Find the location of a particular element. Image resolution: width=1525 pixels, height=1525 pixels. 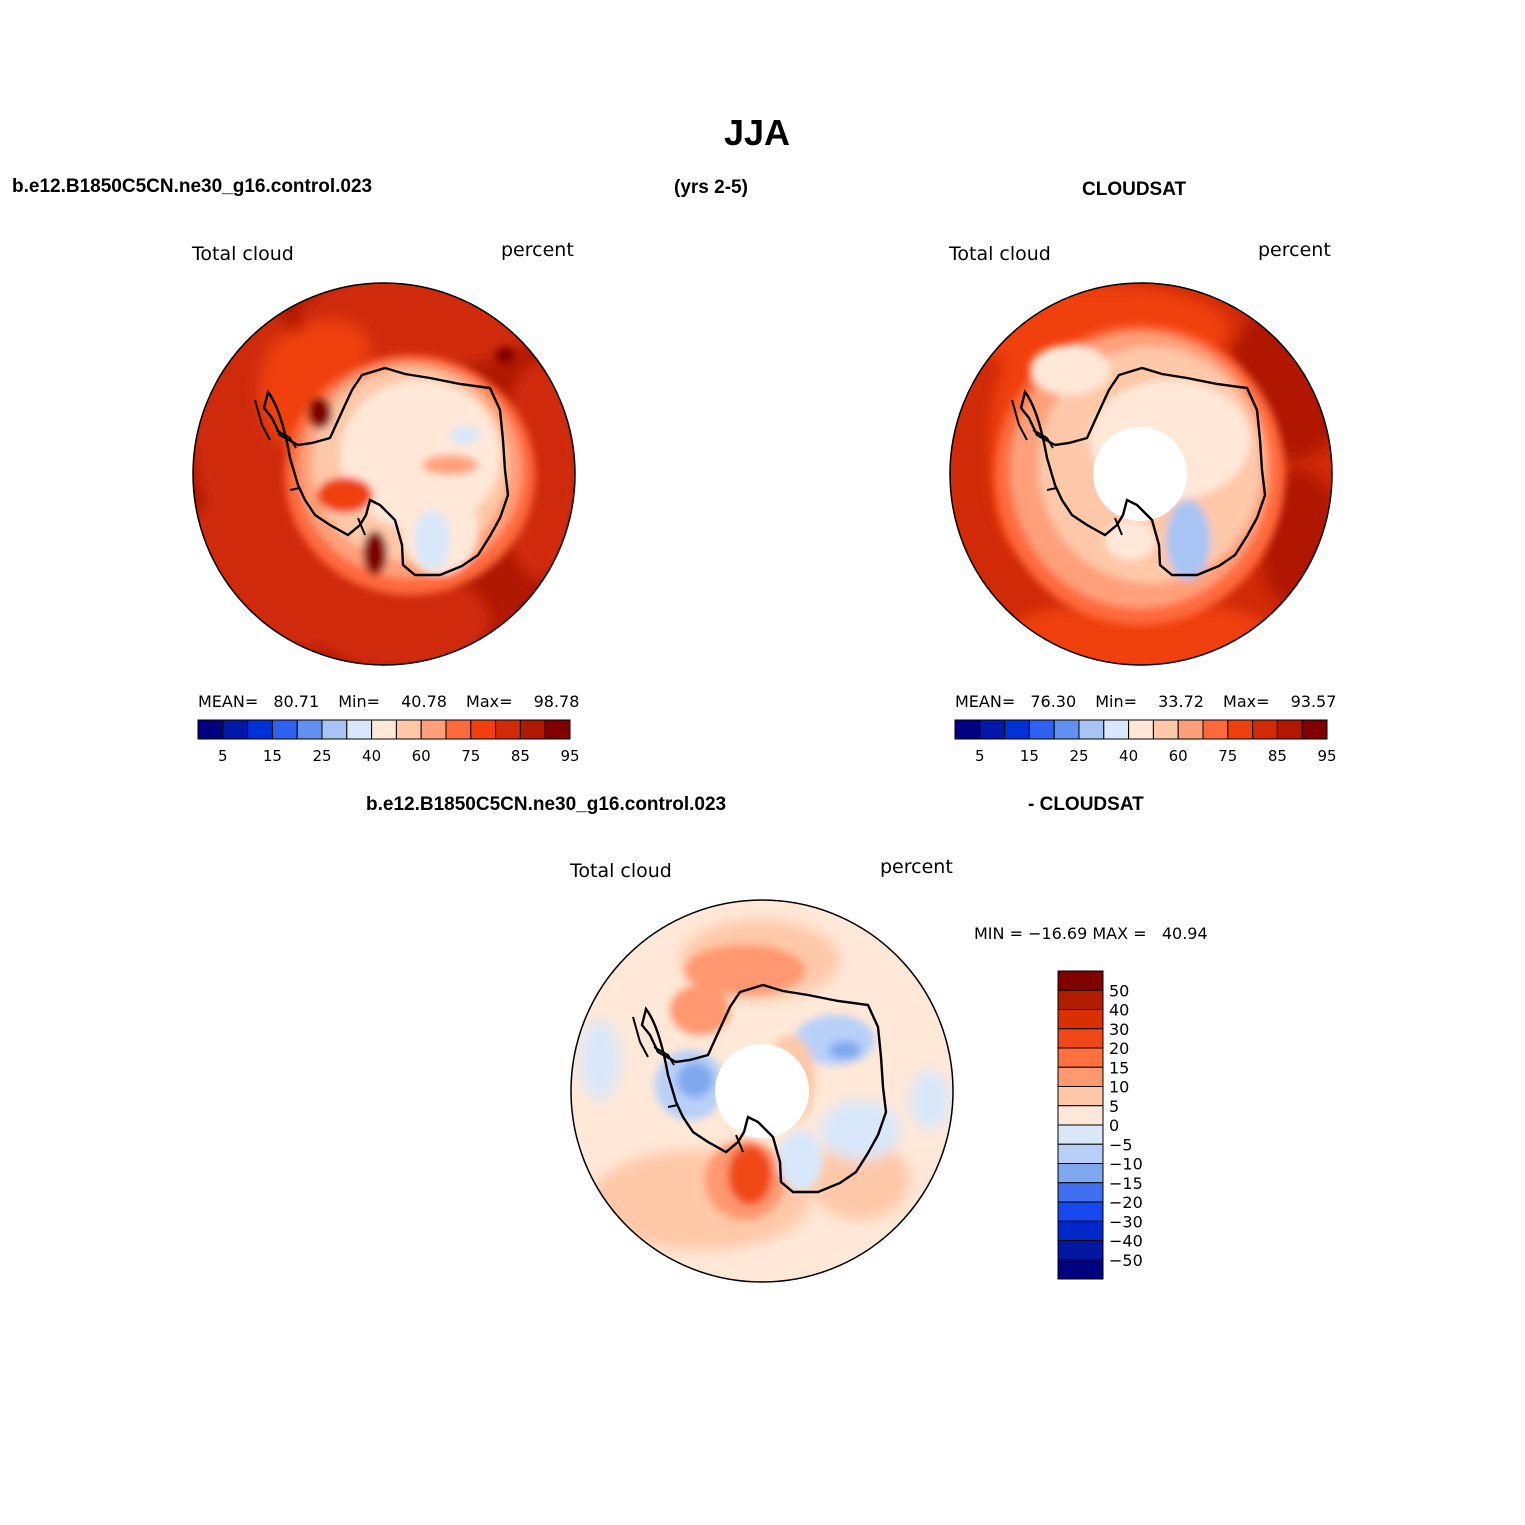

model-variable-label: Total cloud is located at coordinates (243, 254).